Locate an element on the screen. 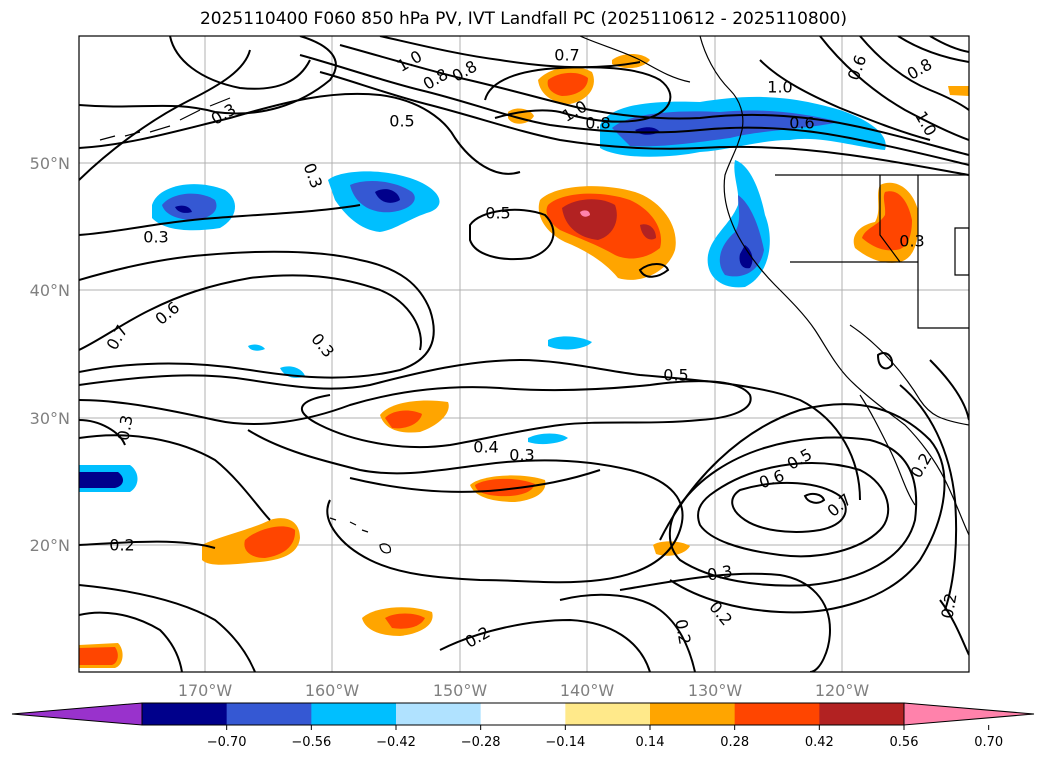  contour-label: 1.0 is located at coordinates (779, 87).